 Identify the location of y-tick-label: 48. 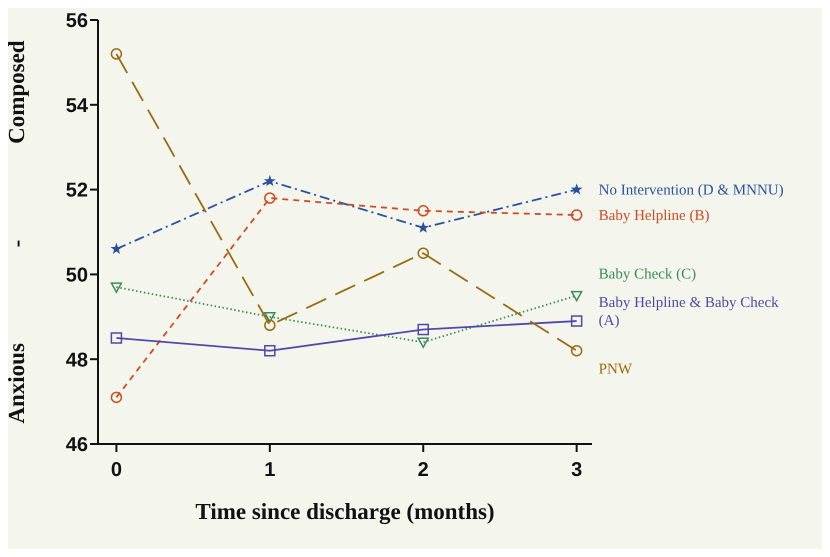
(77, 360).